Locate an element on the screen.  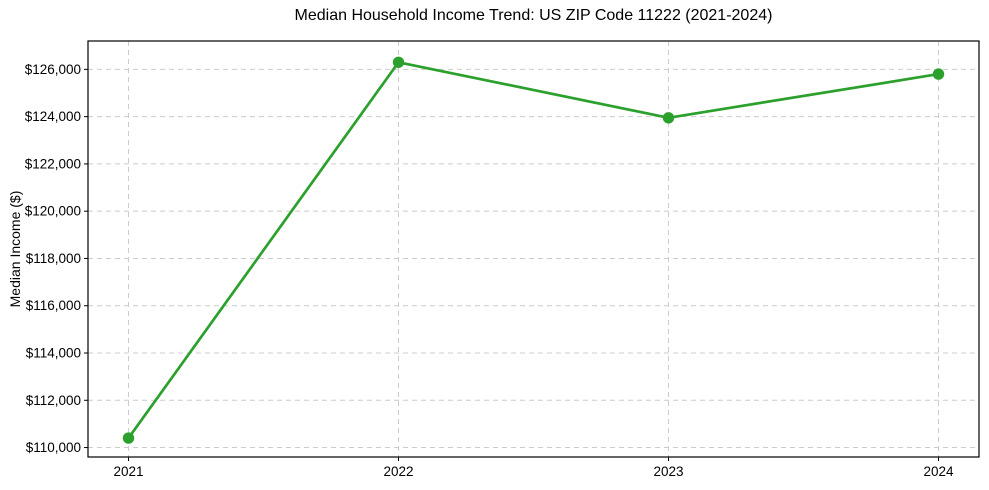
y-tick-label: $112,000 is located at coordinates (53, 400).